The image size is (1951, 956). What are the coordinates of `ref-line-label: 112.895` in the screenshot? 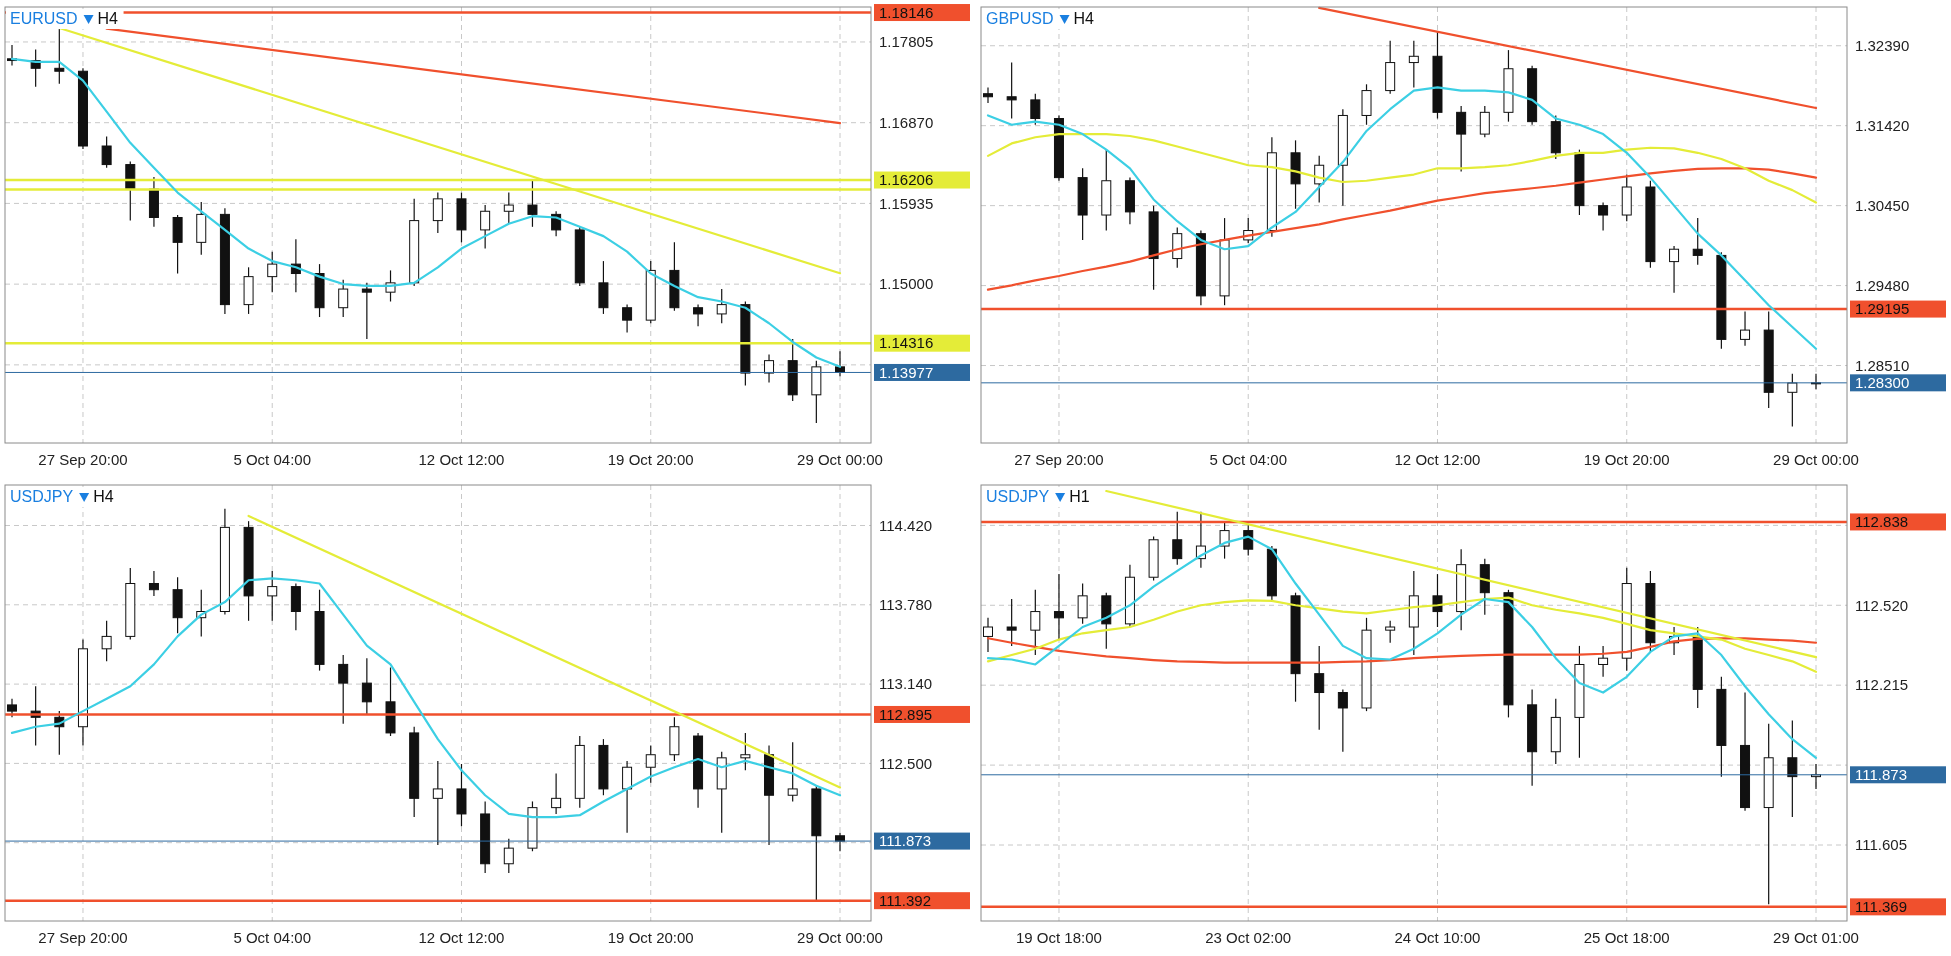 It's located at (906, 714).